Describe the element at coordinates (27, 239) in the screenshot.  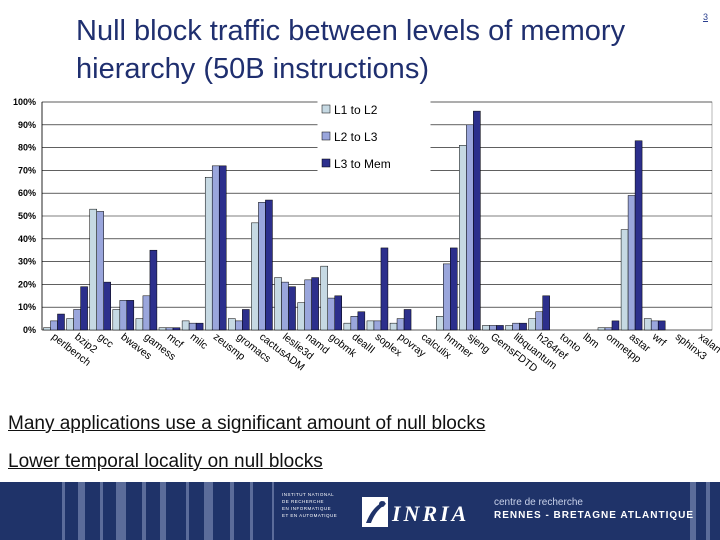
I see `y-tick-label: 40%` at that location.